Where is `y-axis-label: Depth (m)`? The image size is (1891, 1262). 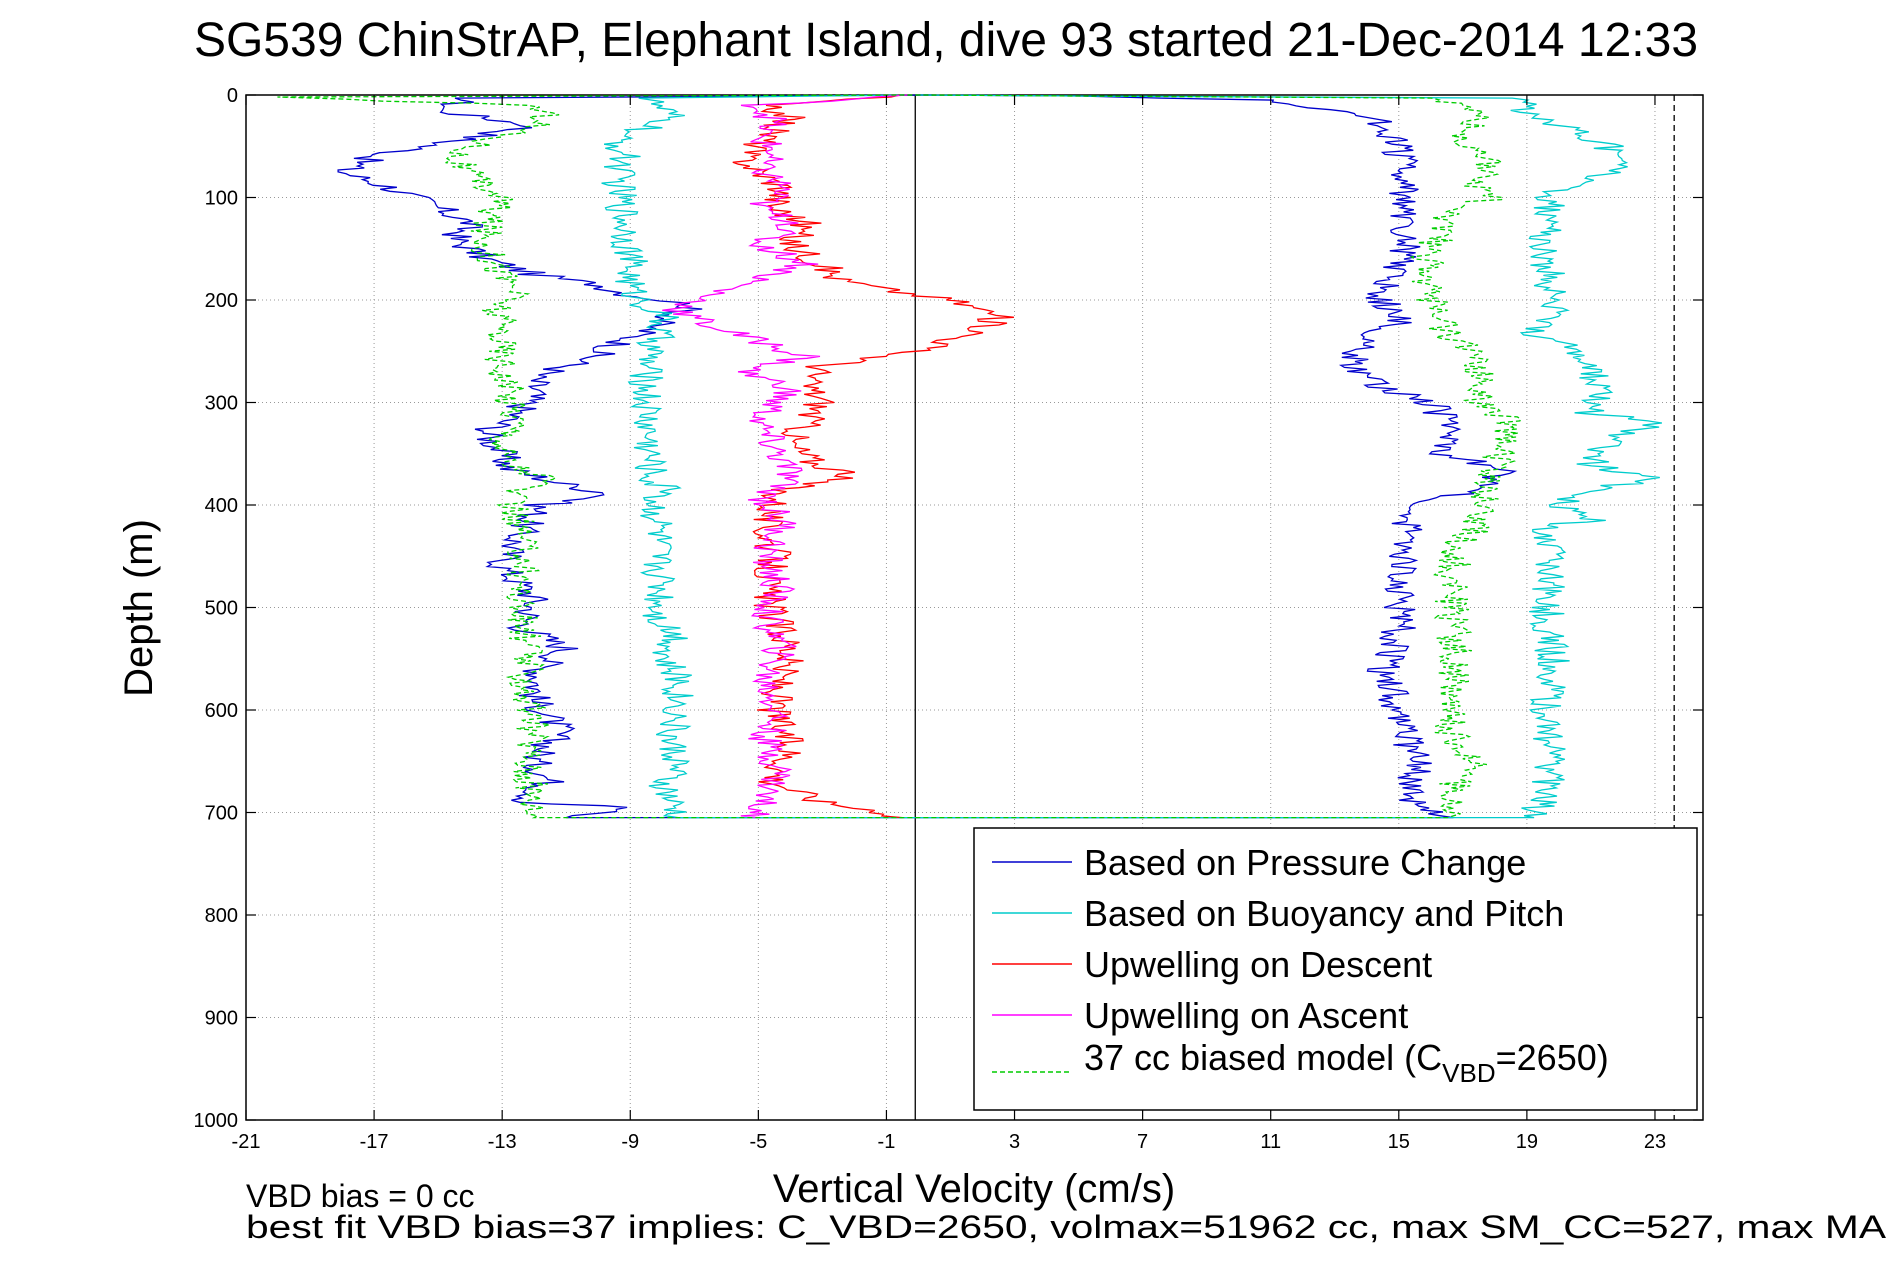 y-axis-label: Depth (m) is located at coordinates (139, 608).